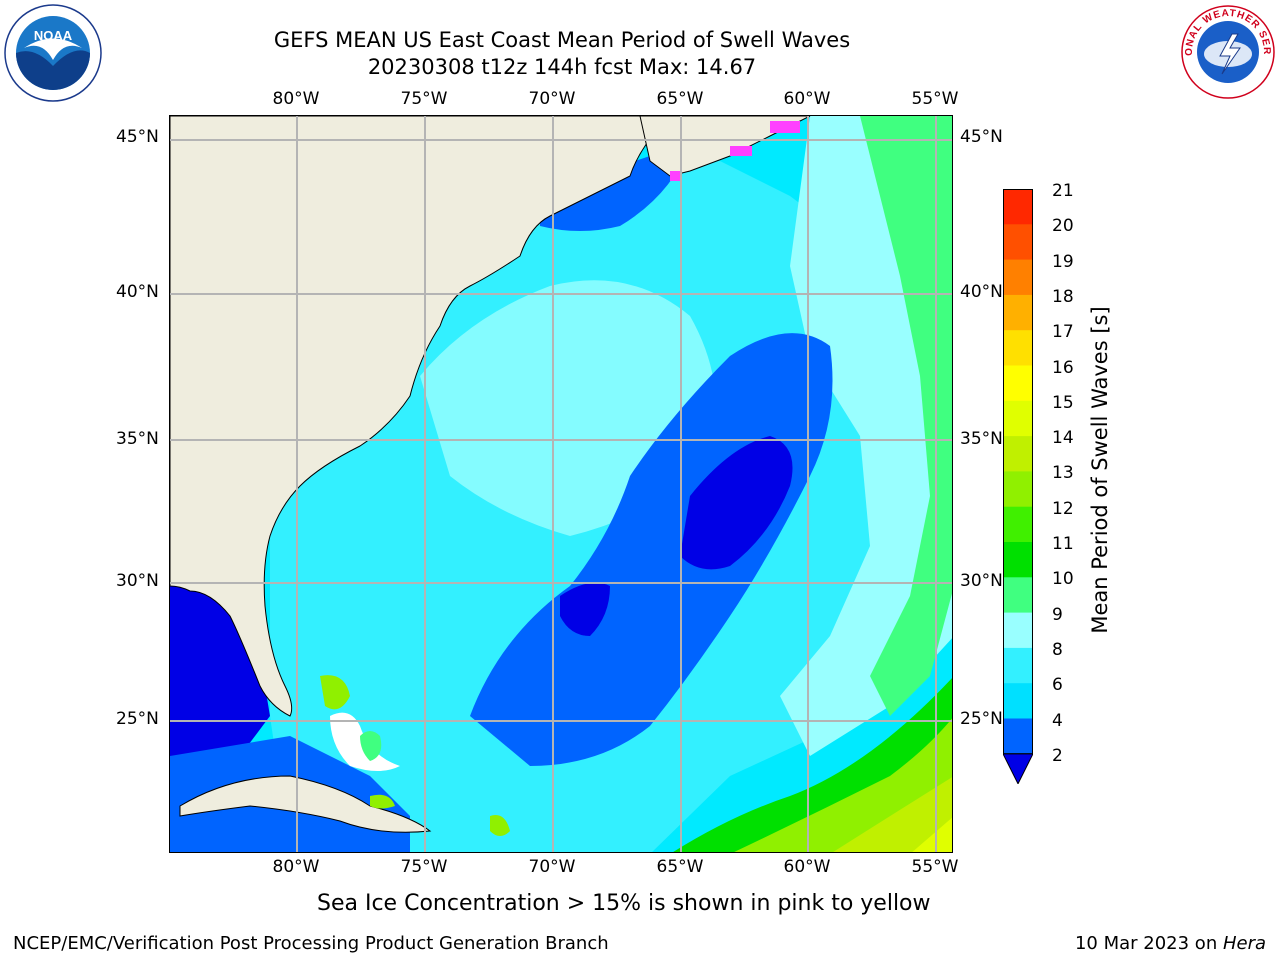  I want to click on lon-label-bottom-80w: 80°W, so click(296, 867).